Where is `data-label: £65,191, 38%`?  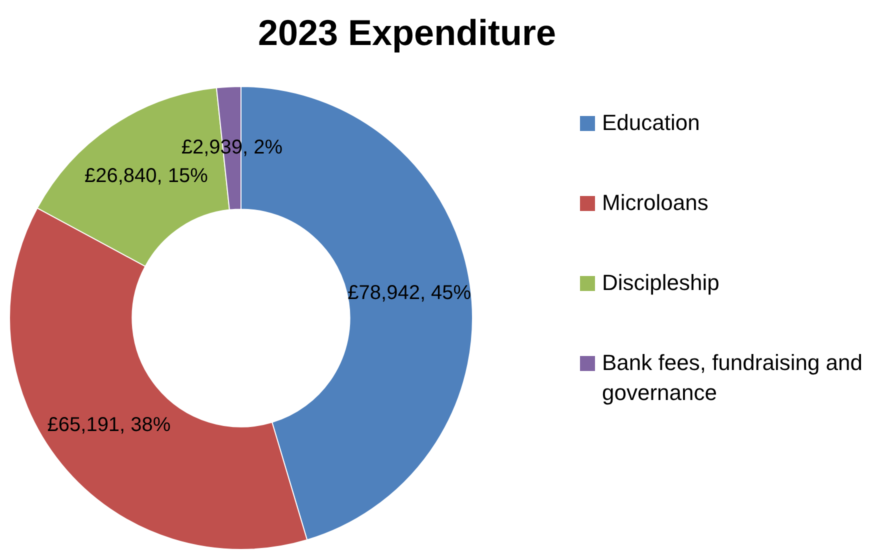 data-label: £65,191, 38% is located at coordinates (109, 425).